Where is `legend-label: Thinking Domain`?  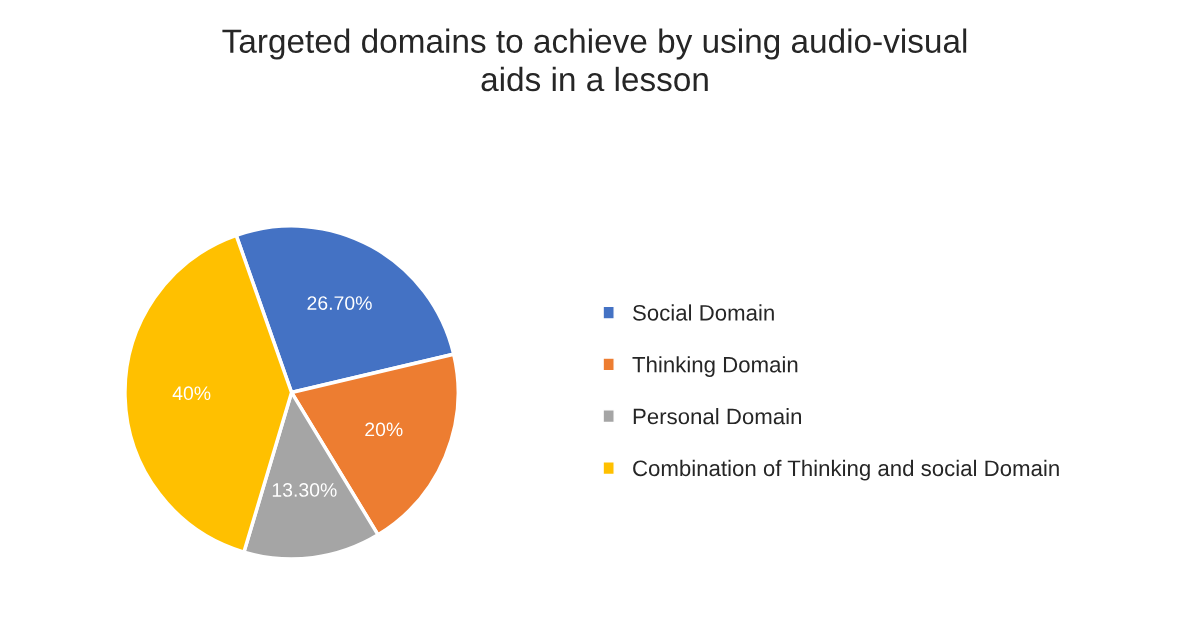
legend-label: Thinking Domain is located at coordinates (715, 366).